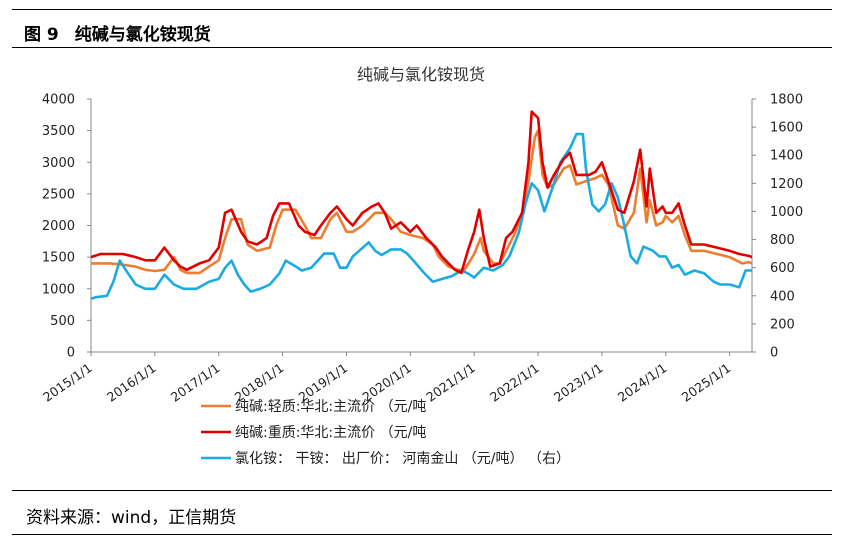 Image resolution: width=868 pixels, height=553 pixels. I want to click on x-tick-label: 2023/1/1, so click(578, 382).